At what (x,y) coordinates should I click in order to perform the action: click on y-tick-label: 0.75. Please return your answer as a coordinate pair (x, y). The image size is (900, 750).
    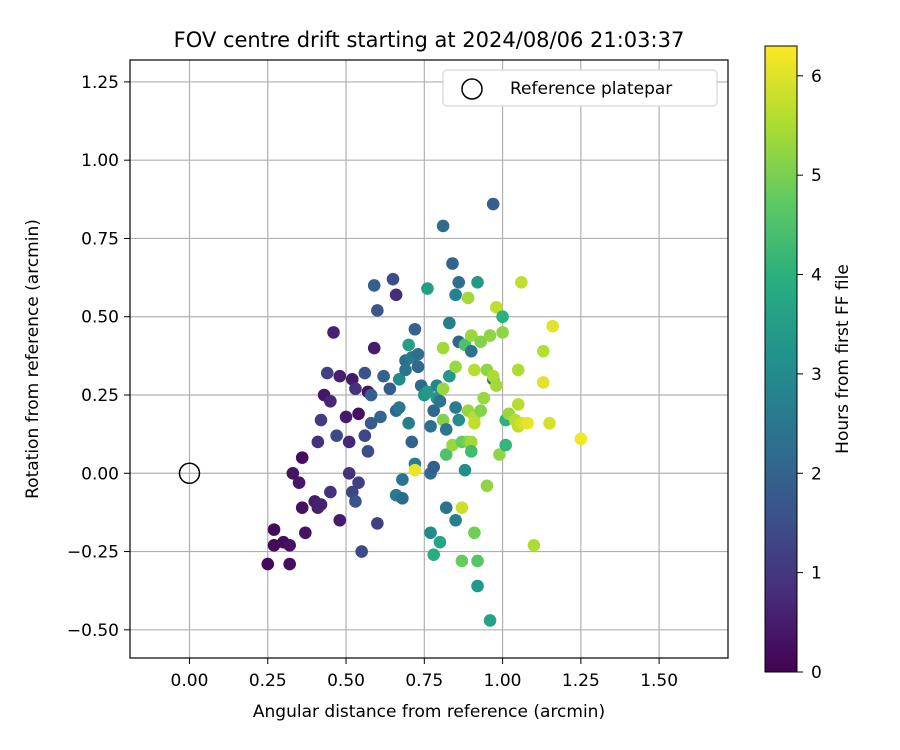
    Looking at the image, I should click on (100, 239).